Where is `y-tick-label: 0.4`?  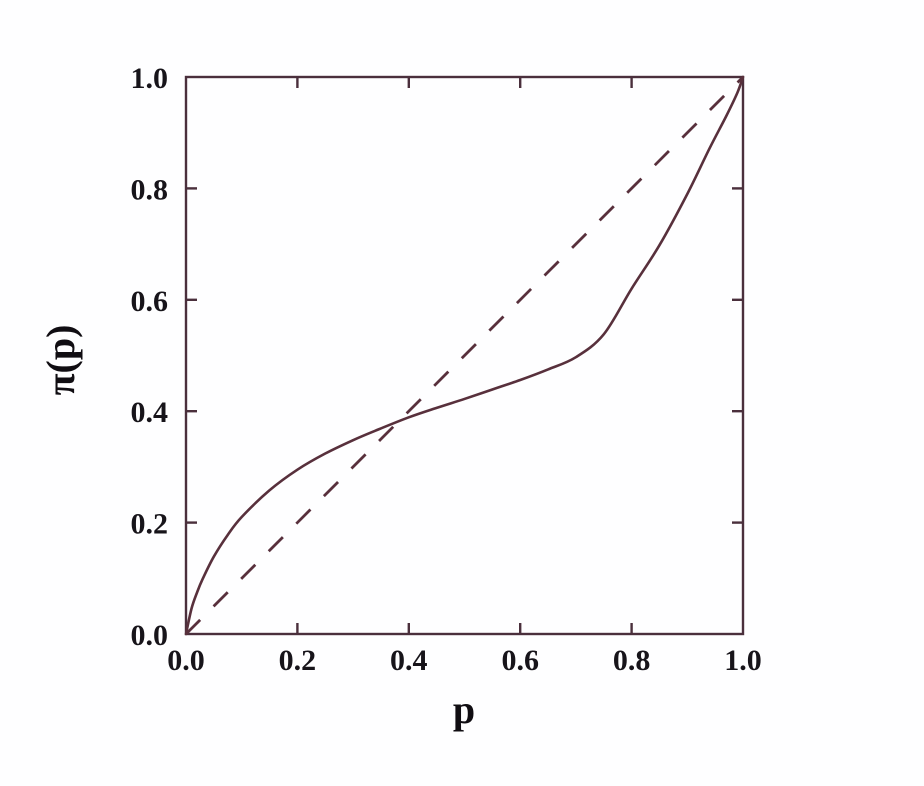 y-tick-label: 0.4 is located at coordinates (150, 412).